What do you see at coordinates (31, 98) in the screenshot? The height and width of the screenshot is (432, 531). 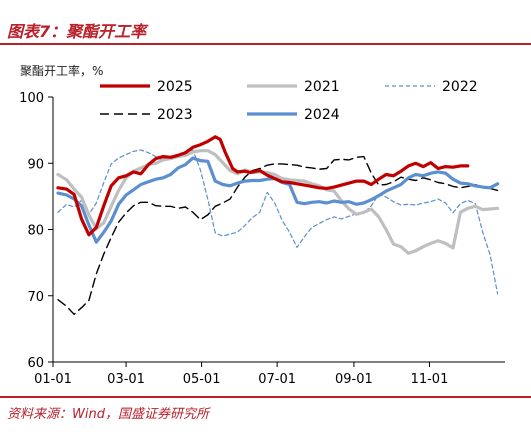 I see `y-tick-label: 100` at bounding box center [31, 98].